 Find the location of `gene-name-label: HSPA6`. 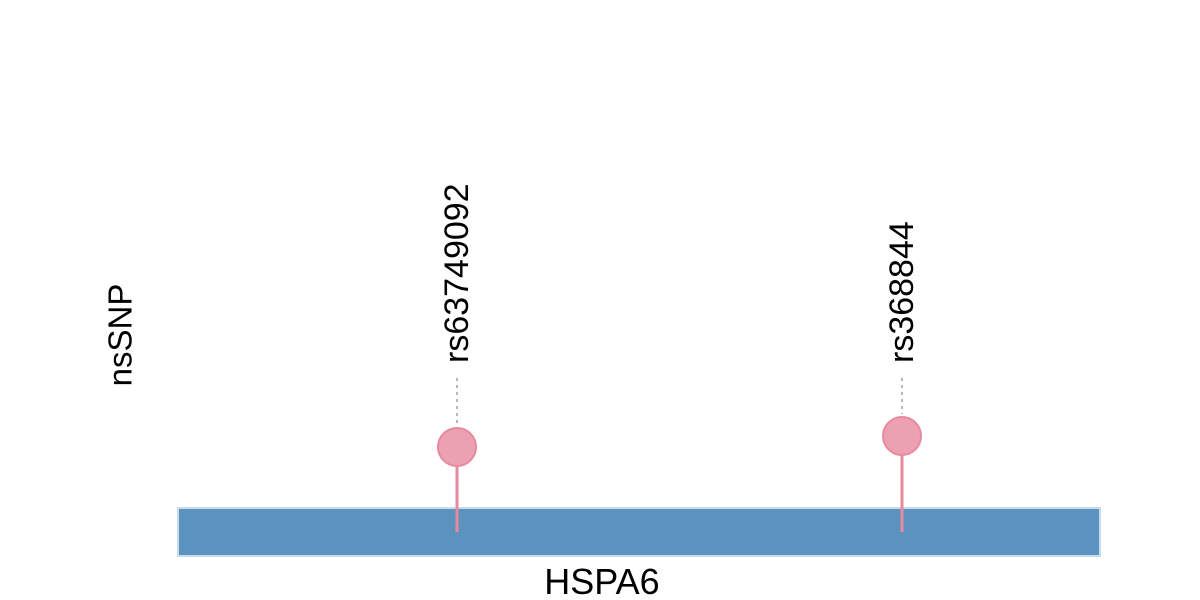

gene-name-label: HSPA6 is located at coordinates (601, 580).